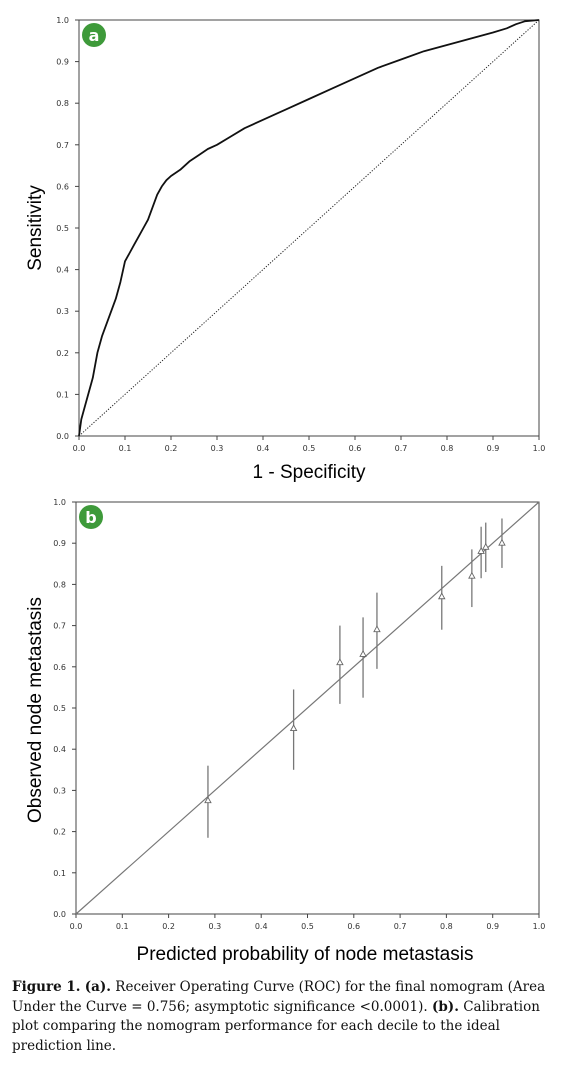  Describe the element at coordinates (35, 710) in the screenshot. I see `y-axis-label: Observed node metastasis` at that location.